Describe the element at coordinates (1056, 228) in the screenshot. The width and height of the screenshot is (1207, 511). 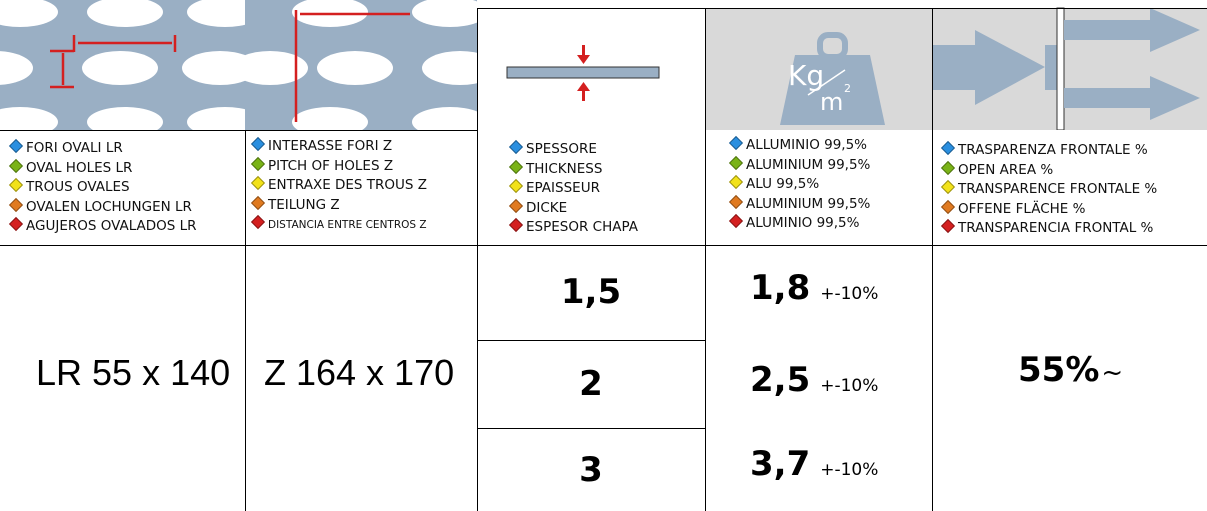
I see `label-text: TRANSPARENCIA FRONTAL %` at that location.